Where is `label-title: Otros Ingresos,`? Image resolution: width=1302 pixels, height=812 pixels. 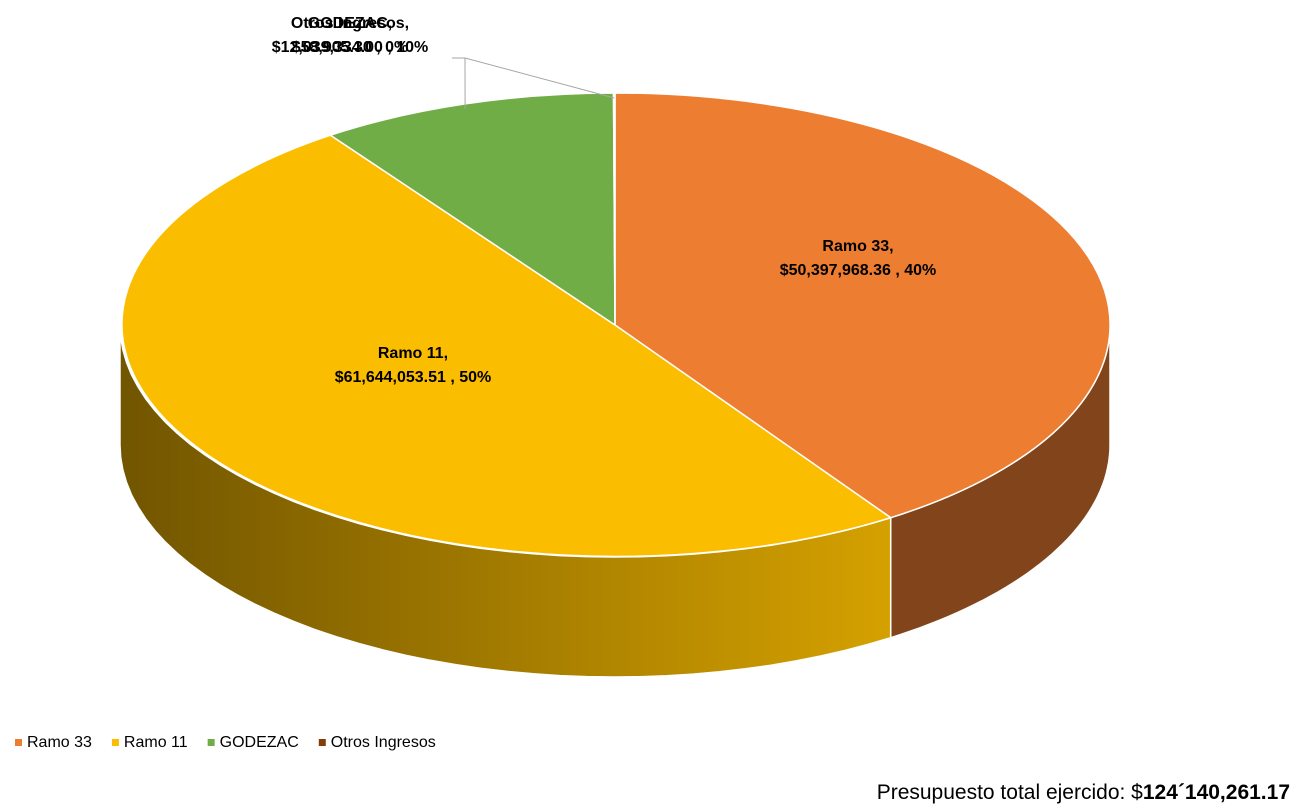
label-title: Otros Ingresos, is located at coordinates (350, 23).